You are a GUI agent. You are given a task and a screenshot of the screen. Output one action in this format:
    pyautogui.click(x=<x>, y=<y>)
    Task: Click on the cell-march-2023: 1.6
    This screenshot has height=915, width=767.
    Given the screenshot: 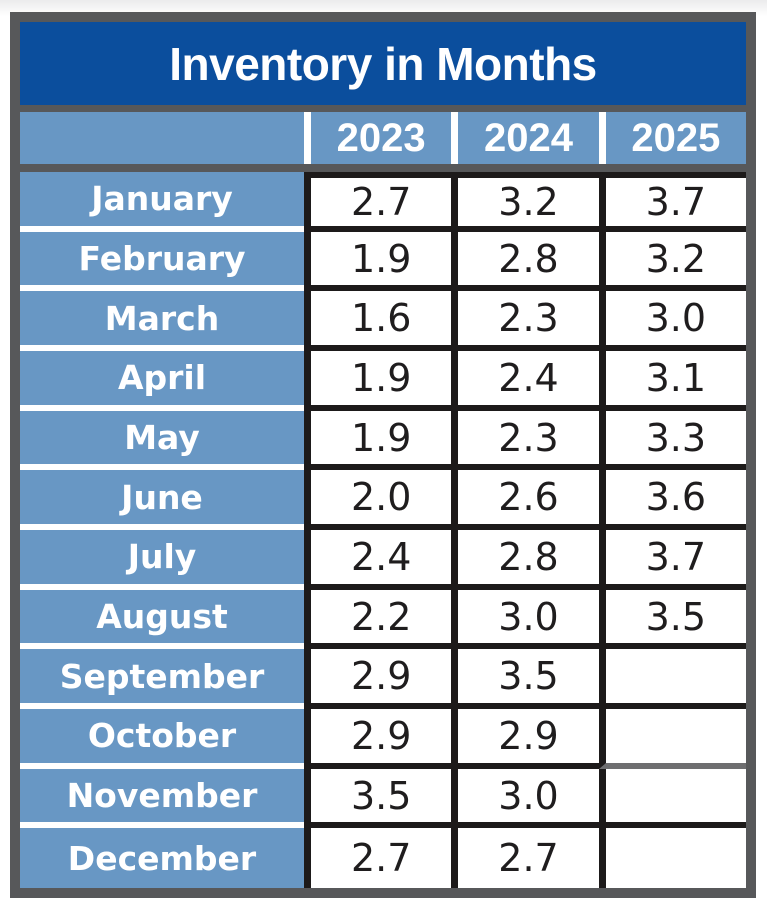 What is the action you would take?
    pyautogui.click(x=378, y=321)
    